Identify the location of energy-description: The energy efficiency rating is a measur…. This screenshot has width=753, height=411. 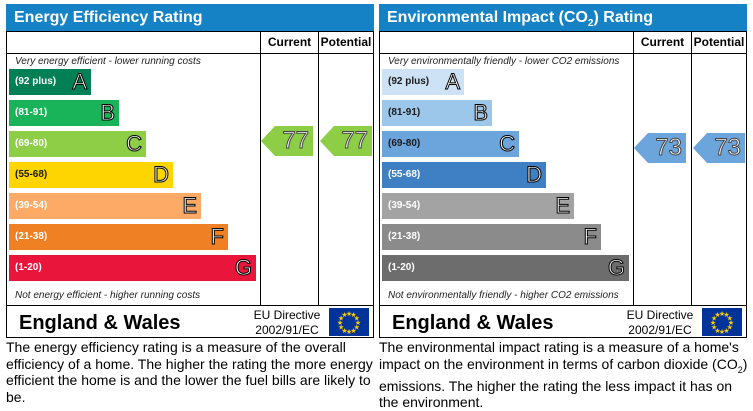
(189, 372).